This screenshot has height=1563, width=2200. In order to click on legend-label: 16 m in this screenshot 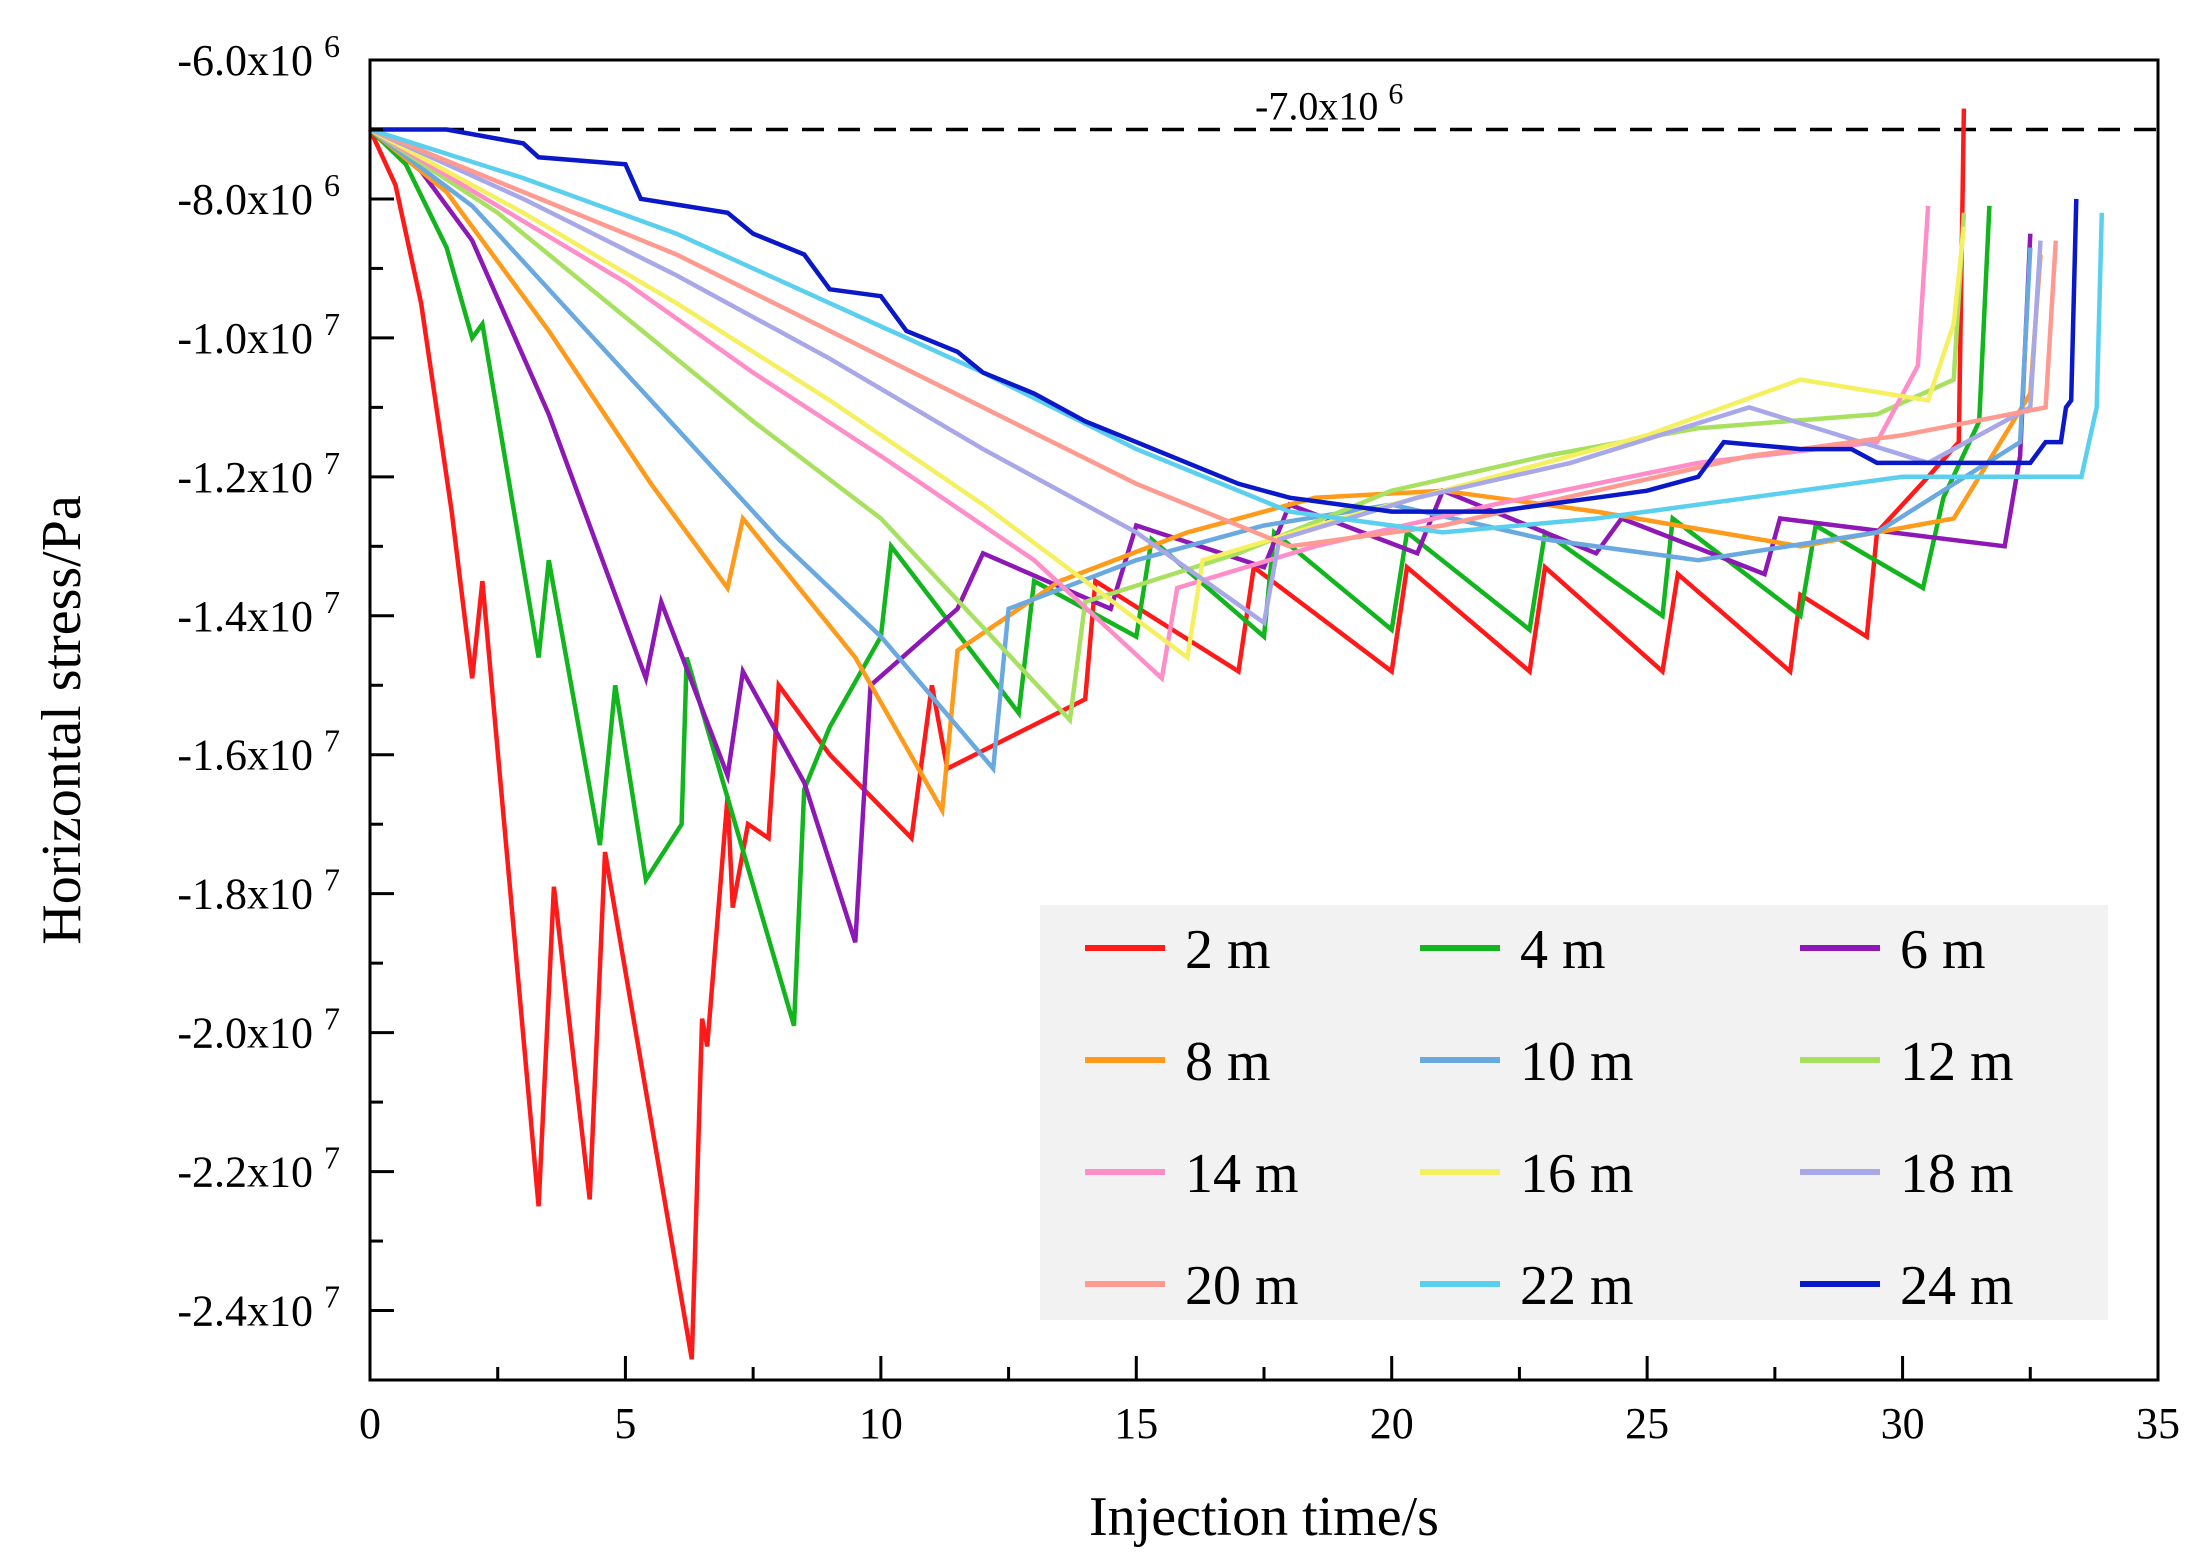, I will do `click(1577, 1174)`.